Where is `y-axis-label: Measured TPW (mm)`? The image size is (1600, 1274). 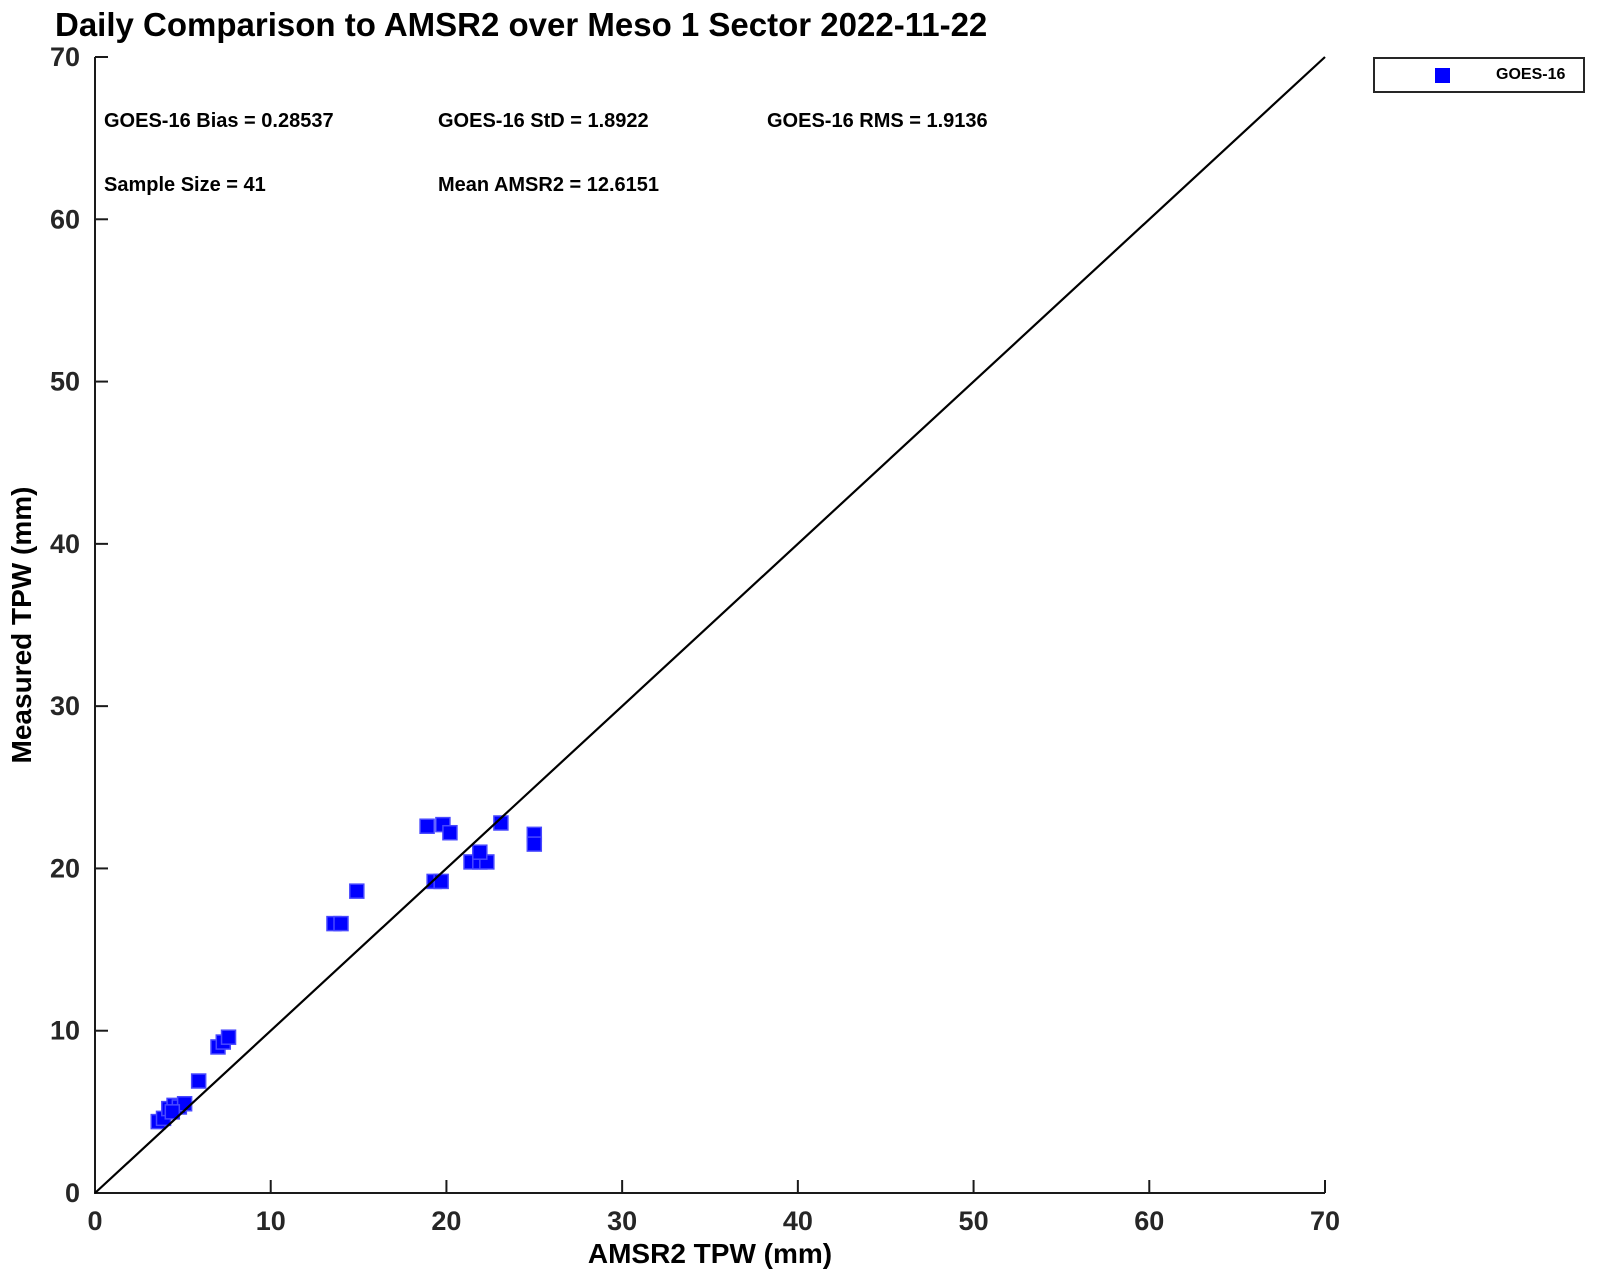 y-axis-label: Measured TPW (mm) is located at coordinates (21, 625).